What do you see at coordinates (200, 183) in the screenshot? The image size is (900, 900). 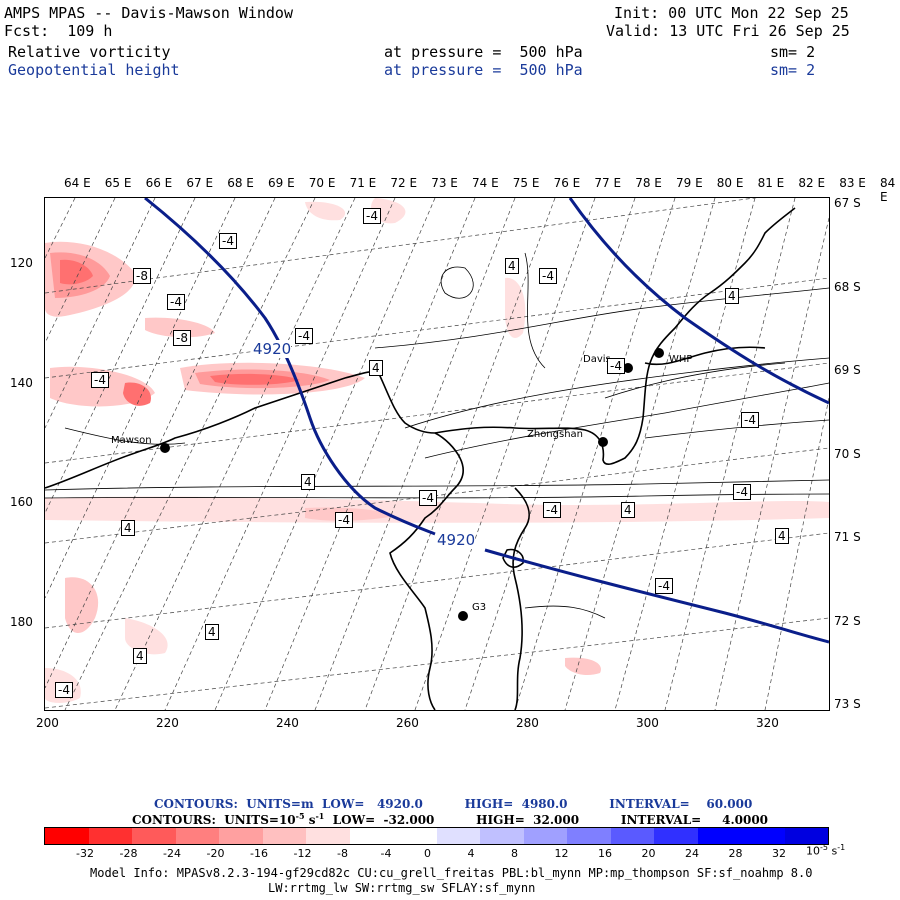 I see `longitude-label: 67 E` at bounding box center [200, 183].